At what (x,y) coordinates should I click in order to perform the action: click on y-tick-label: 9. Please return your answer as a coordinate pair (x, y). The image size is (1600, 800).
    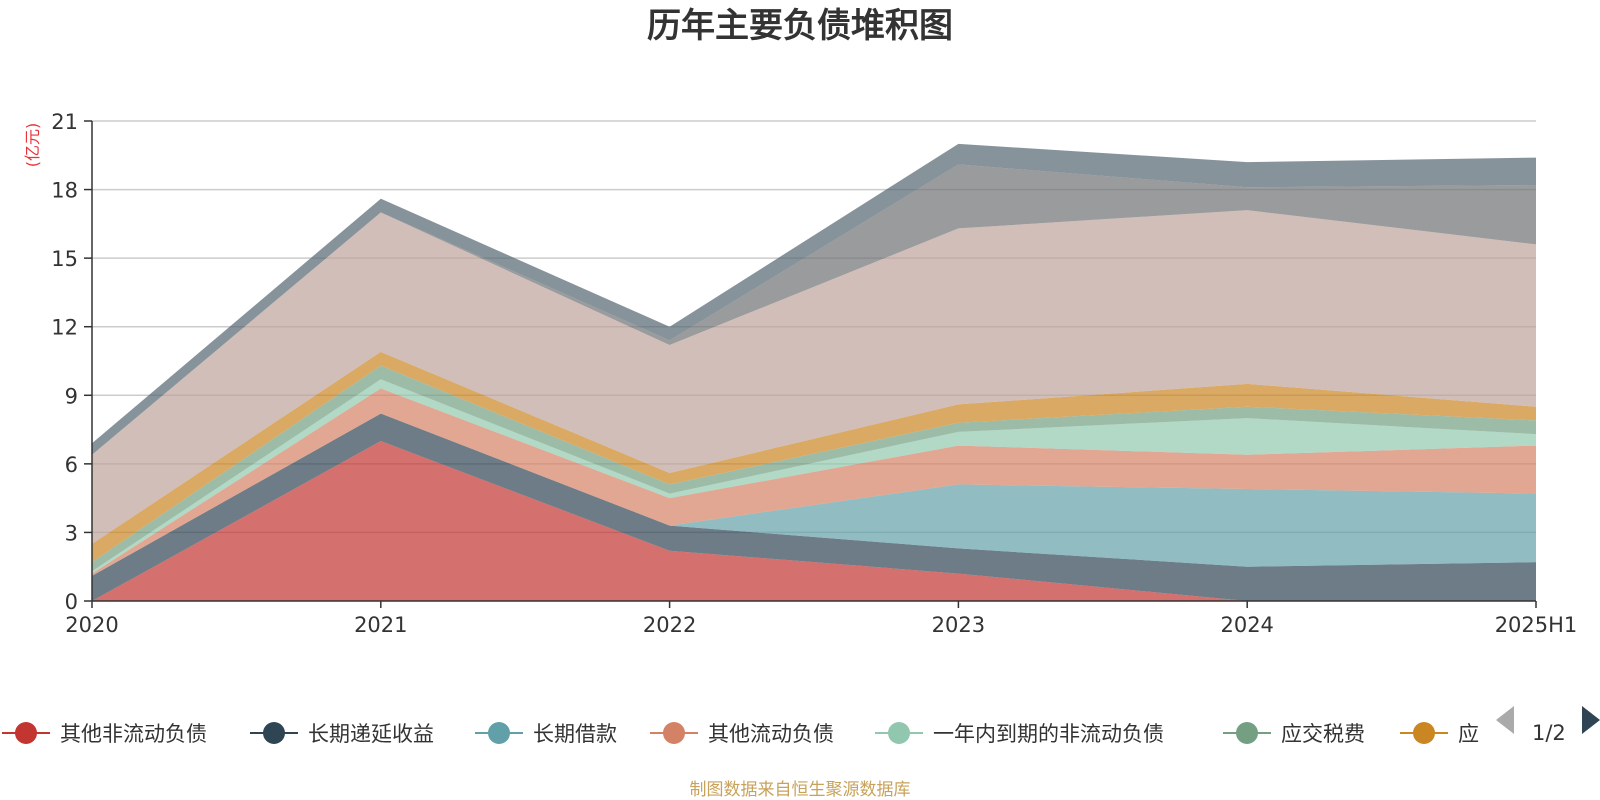
    Looking at the image, I should click on (71, 396).